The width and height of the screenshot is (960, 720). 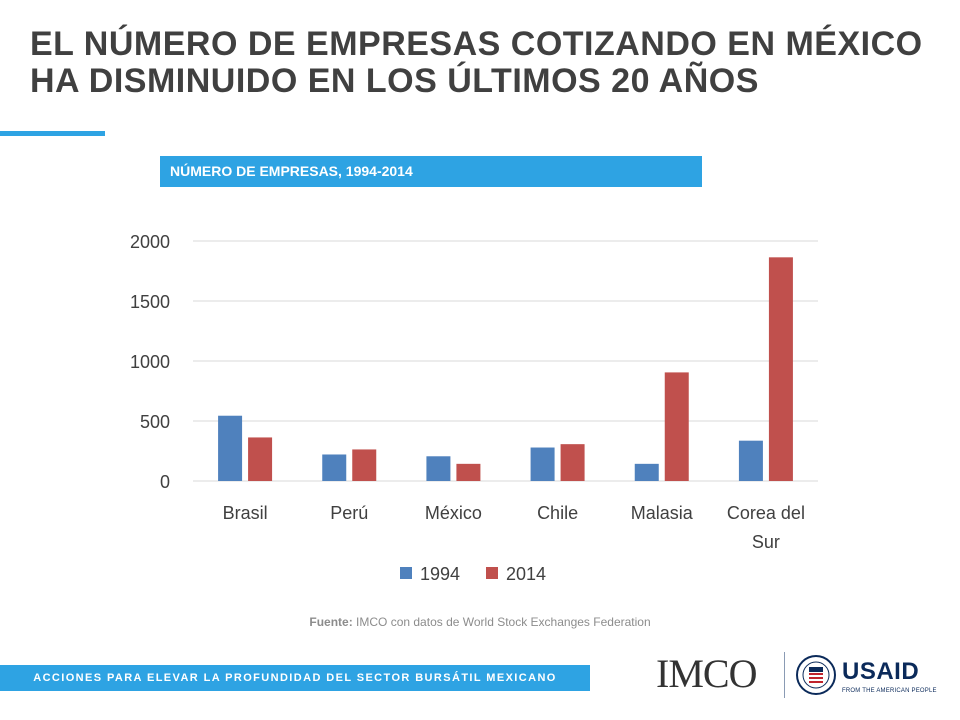 What do you see at coordinates (816, 675) in the screenshot?
I see `usaid-seal-icon` at bounding box center [816, 675].